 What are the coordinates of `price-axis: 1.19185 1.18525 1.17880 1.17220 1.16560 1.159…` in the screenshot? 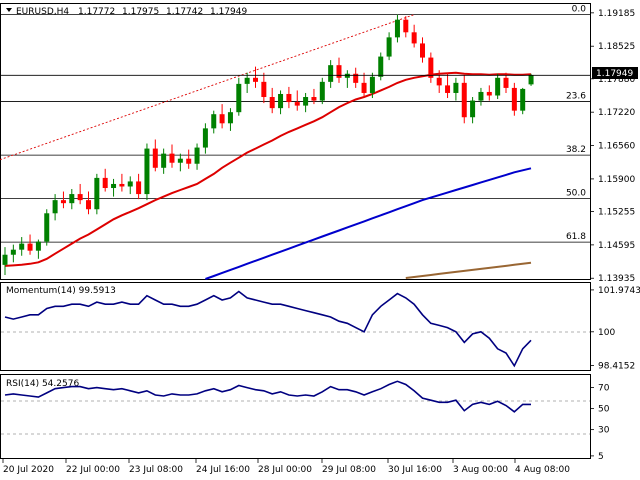 It's located at (612, 146).